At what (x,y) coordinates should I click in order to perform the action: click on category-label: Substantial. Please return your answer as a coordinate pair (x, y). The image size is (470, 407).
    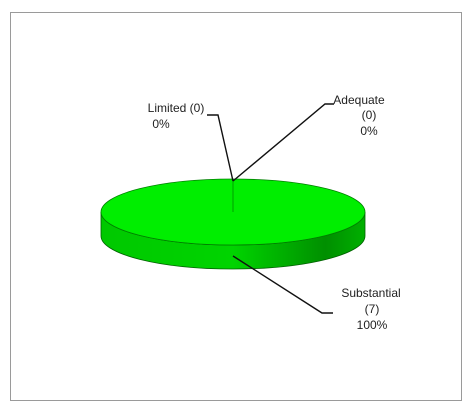
    Looking at the image, I should click on (370, 293).